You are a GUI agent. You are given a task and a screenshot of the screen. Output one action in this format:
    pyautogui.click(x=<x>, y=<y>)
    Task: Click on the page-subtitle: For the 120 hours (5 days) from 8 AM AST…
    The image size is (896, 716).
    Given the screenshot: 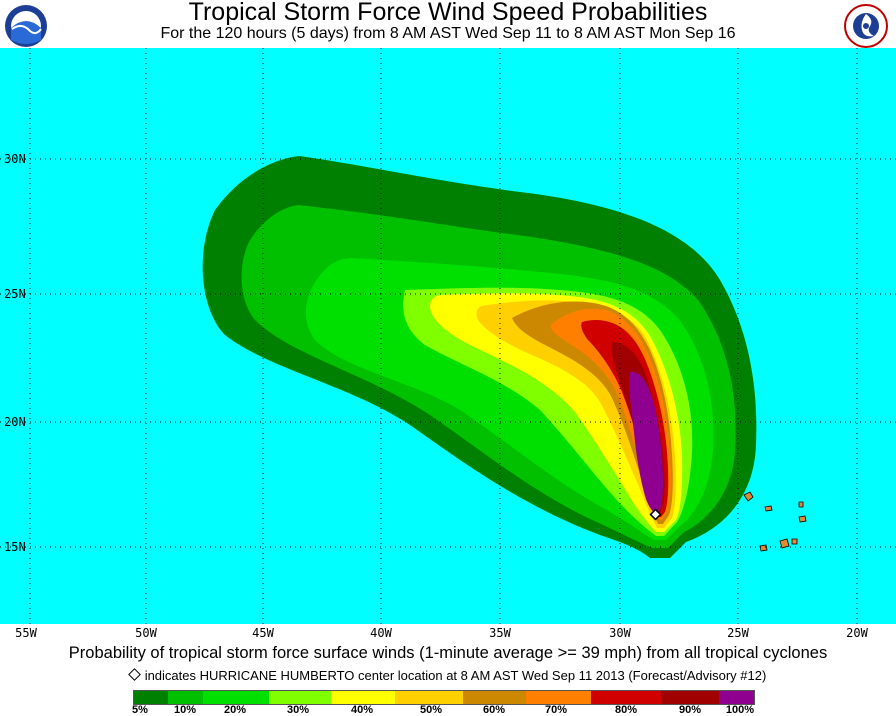 What is the action you would take?
    pyautogui.click(x=448, y=33)
    